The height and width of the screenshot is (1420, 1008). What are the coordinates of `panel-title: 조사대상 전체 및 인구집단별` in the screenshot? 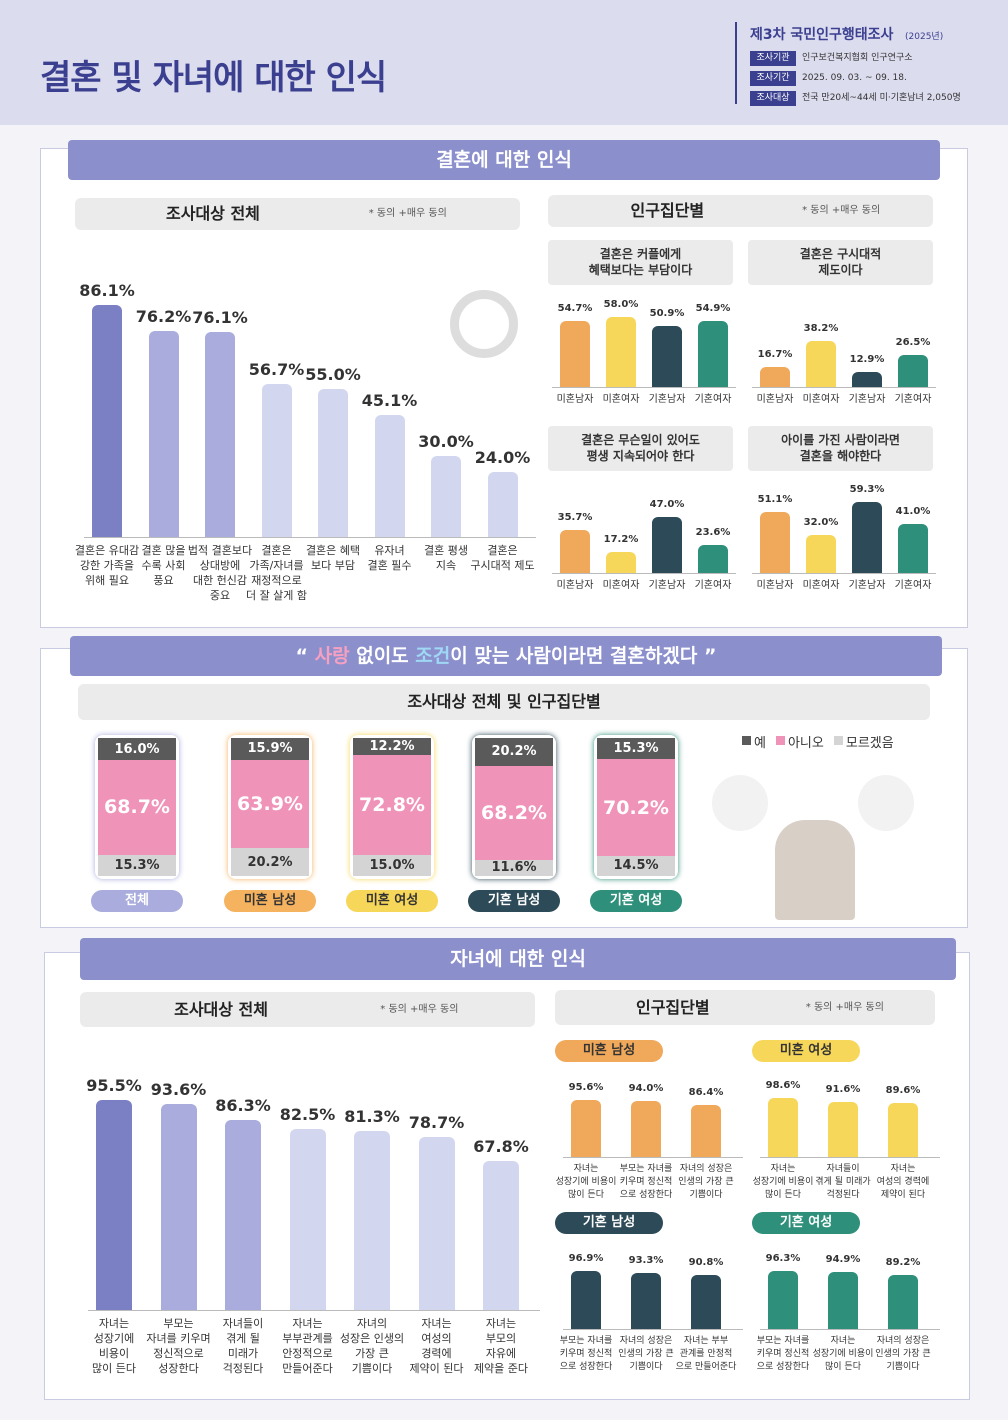 It's located at (504, 701).